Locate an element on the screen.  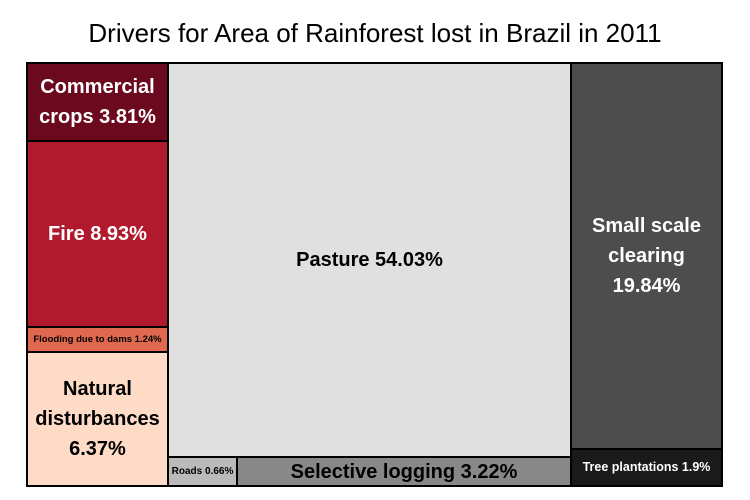
treemap-cell-label: Roads 0.66% is located at coordinates (202, 471).